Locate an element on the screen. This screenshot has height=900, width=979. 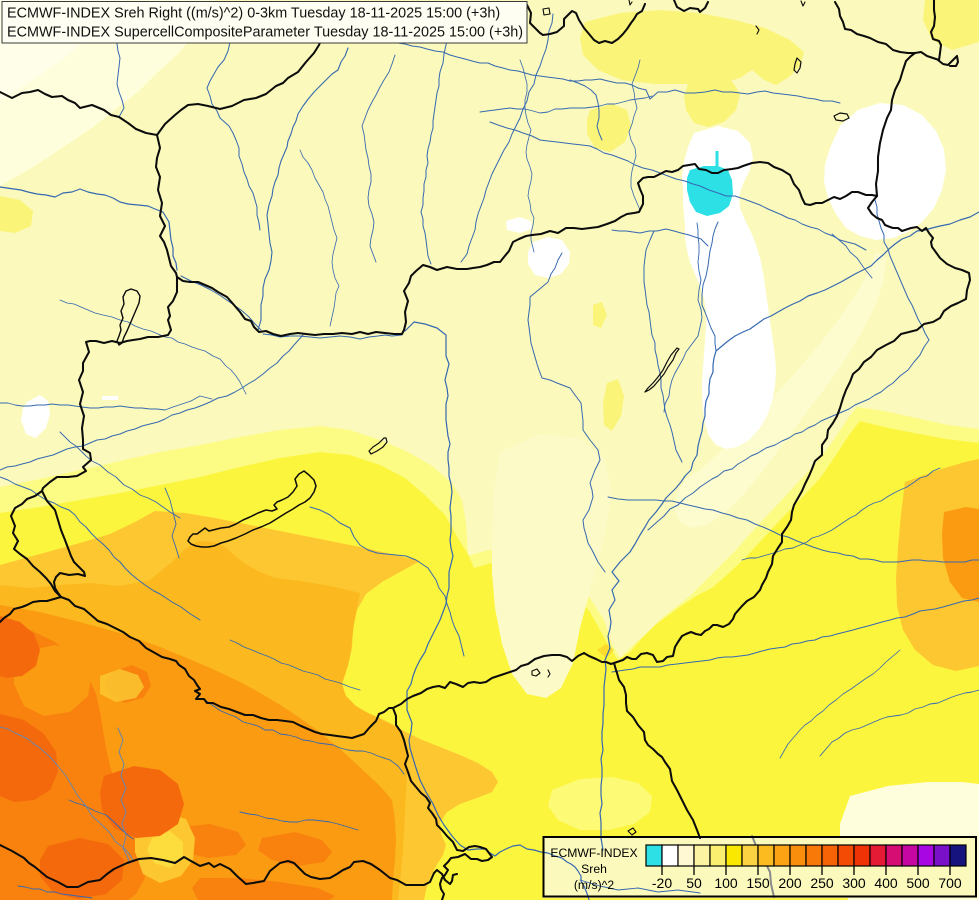
svg-text: (m/s)^2 is located at coordinates (594, 885).